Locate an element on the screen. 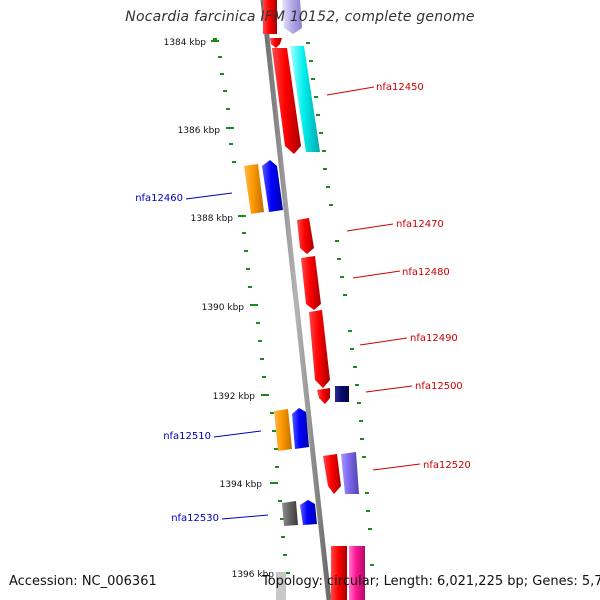 This screenshot has height=600, width=600. gene-label-nfa12500: nfa12500 is located at coordinates (439, 386).